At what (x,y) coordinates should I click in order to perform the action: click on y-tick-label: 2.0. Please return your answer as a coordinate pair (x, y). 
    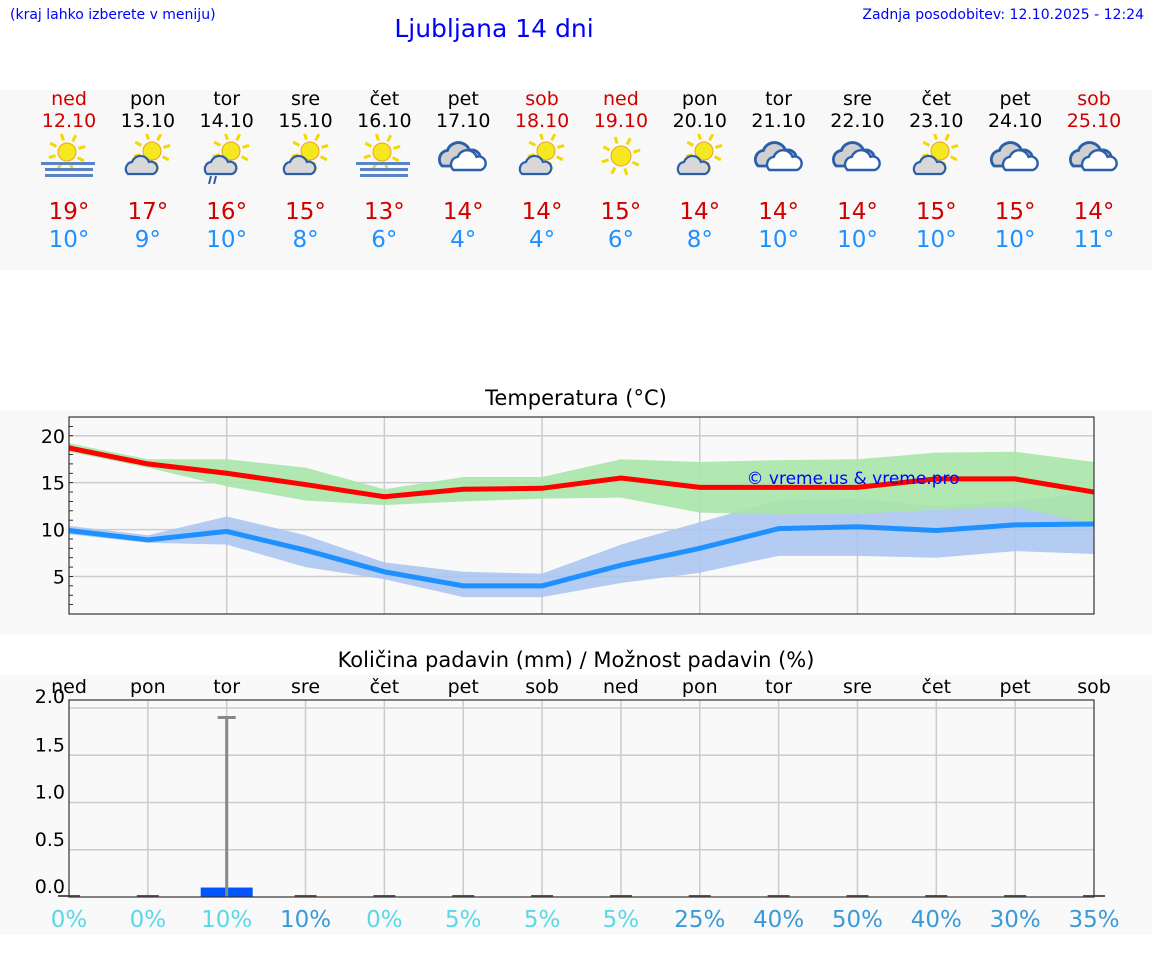
    Looking at the image, I should click on (50, 697).